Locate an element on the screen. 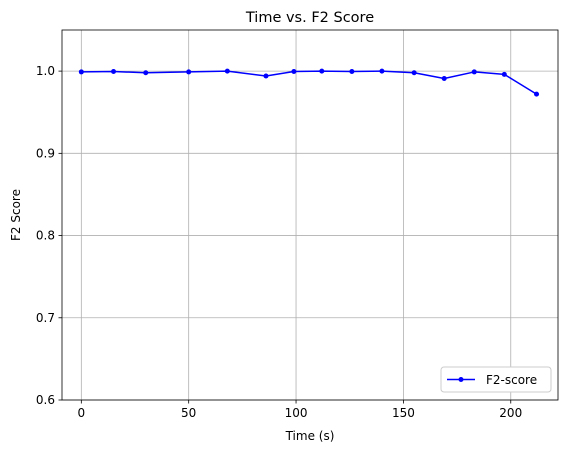  legend-box is located at coordinates (496, 379).